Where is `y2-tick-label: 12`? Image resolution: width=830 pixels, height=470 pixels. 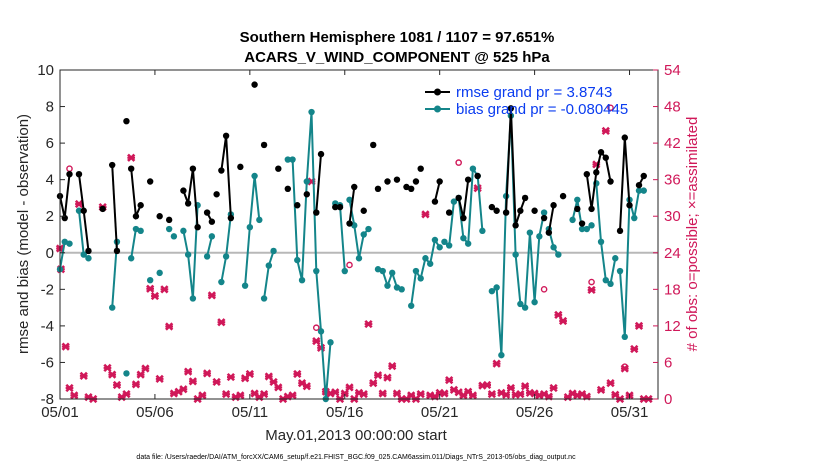 y2-tick-label: 12 is located at coordinates (672, 326).